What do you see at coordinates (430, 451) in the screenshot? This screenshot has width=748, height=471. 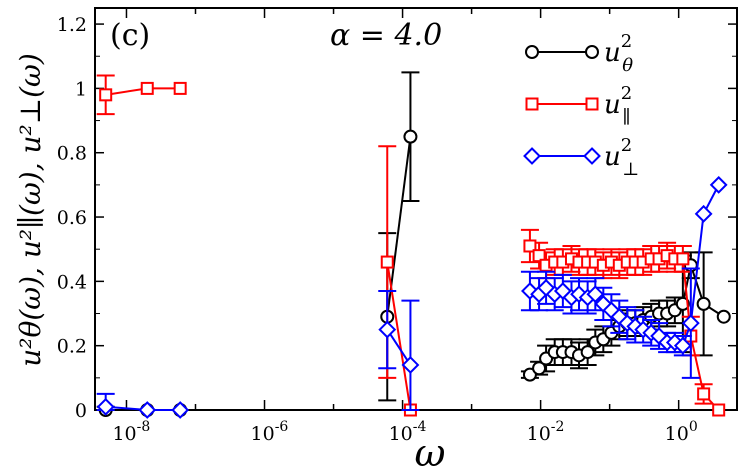 I see `x-axis-label: ω` at bounding box center [430, 451].